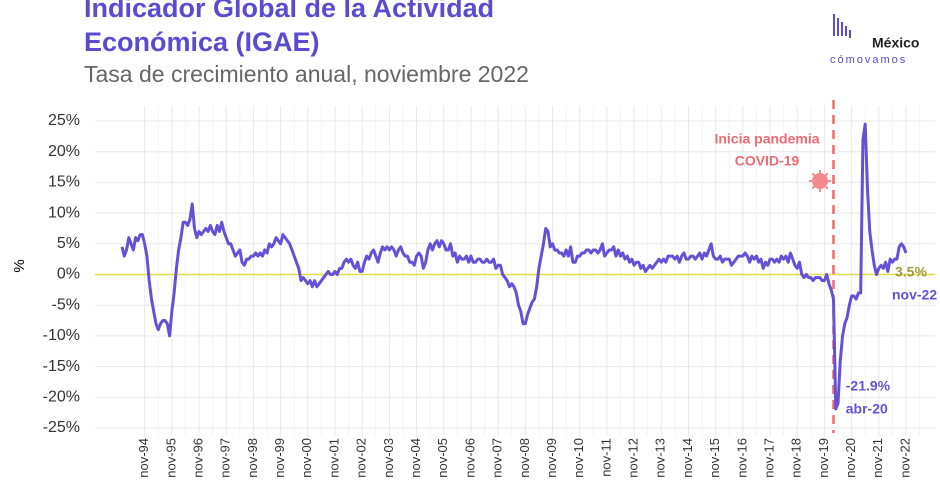 The image size is (940, 484). What do you see at coordinates (660, 458) in the screenshot?
I see `x-tick-label: nov-13` at bounding box center [660, 458].